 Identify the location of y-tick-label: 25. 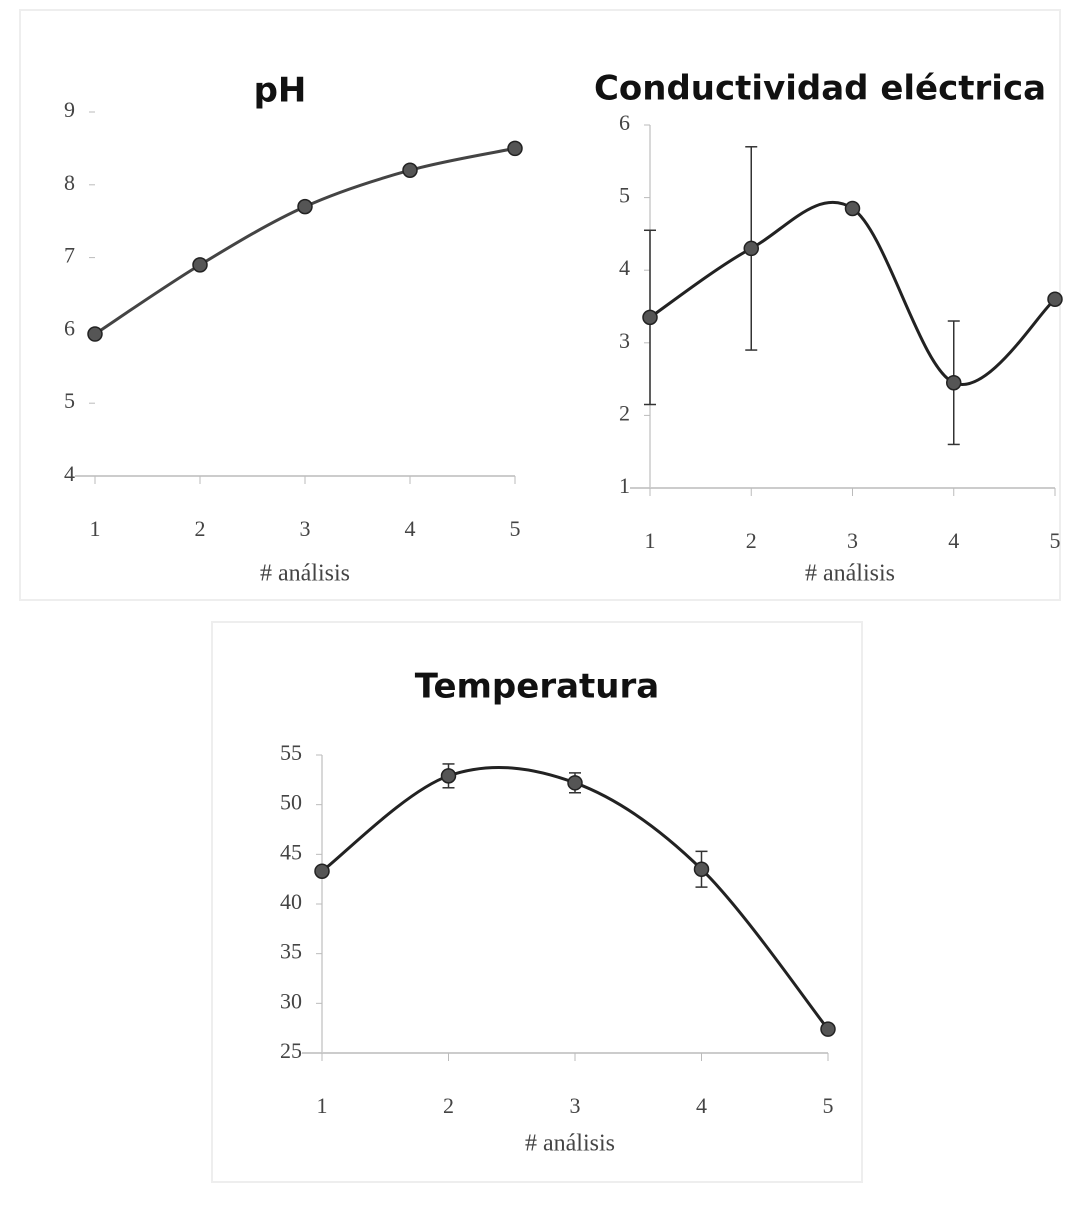
(291, 1050).